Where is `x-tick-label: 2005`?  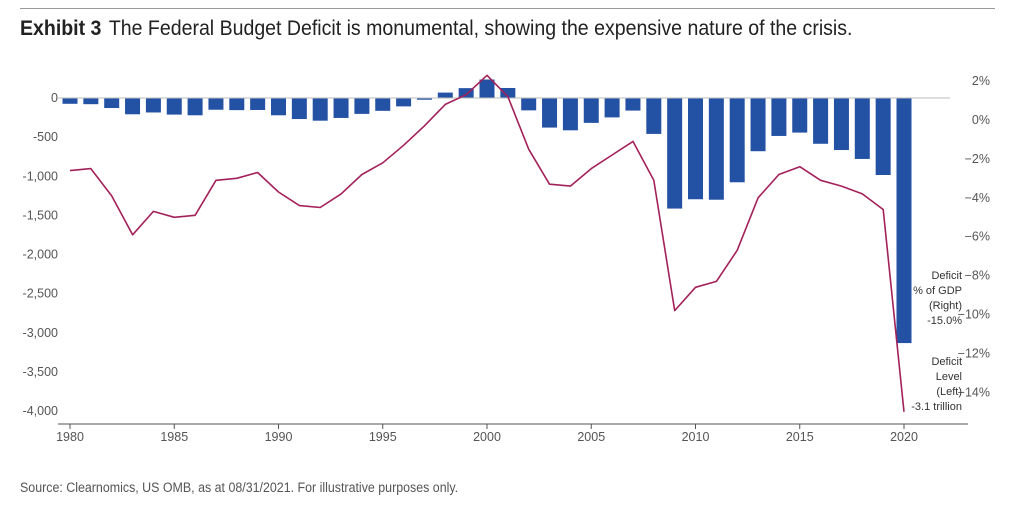 x-tick-label: 2005 is located at coordinates (591, 437).